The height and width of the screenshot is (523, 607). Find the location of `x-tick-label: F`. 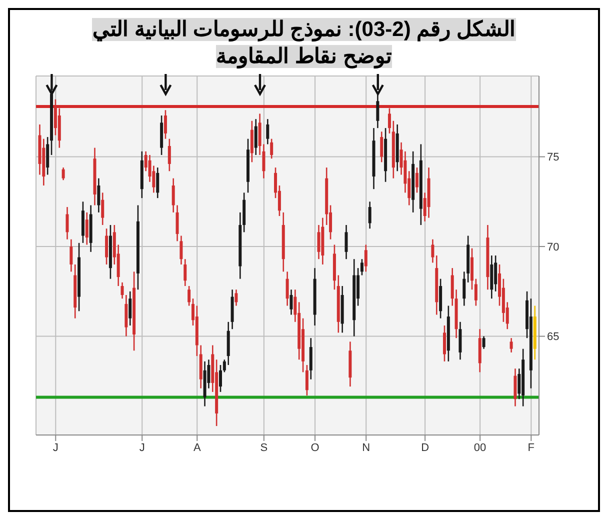

x-tick-label: F is located at coordinates (531, 448).